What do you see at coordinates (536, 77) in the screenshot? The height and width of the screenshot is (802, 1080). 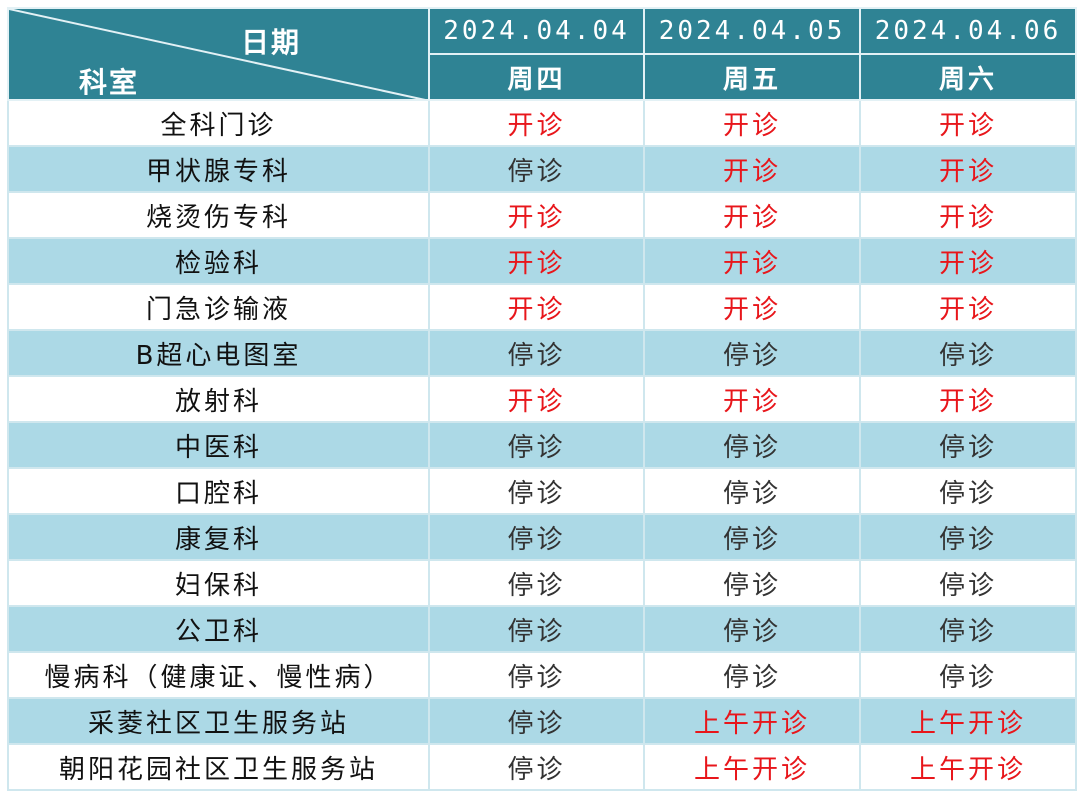 I see `weekday-header: 周四` at bounding box center [536, 77].